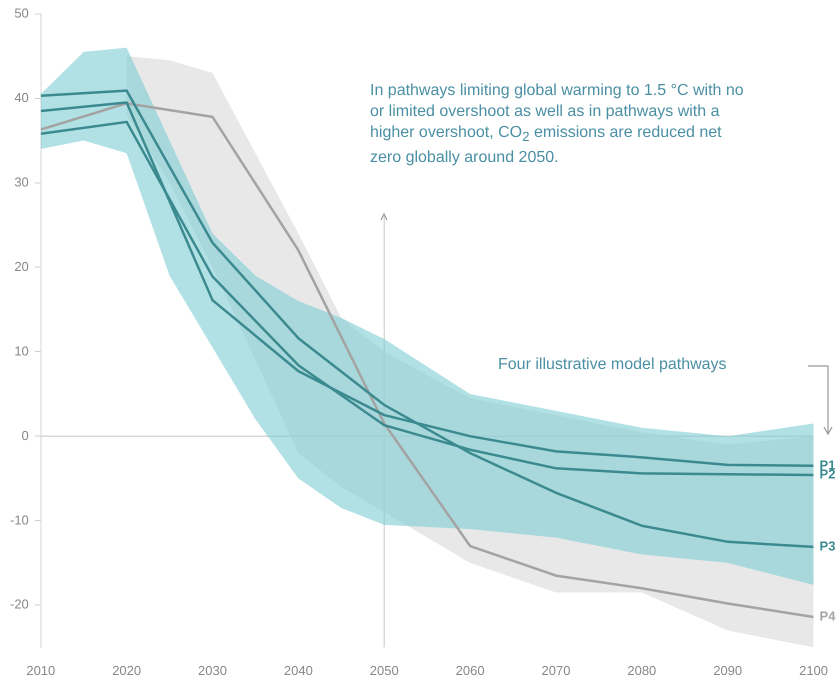 This screenshot has width=836, height=691. I want to click on x-tick-label: 2060, so click(470, 670).